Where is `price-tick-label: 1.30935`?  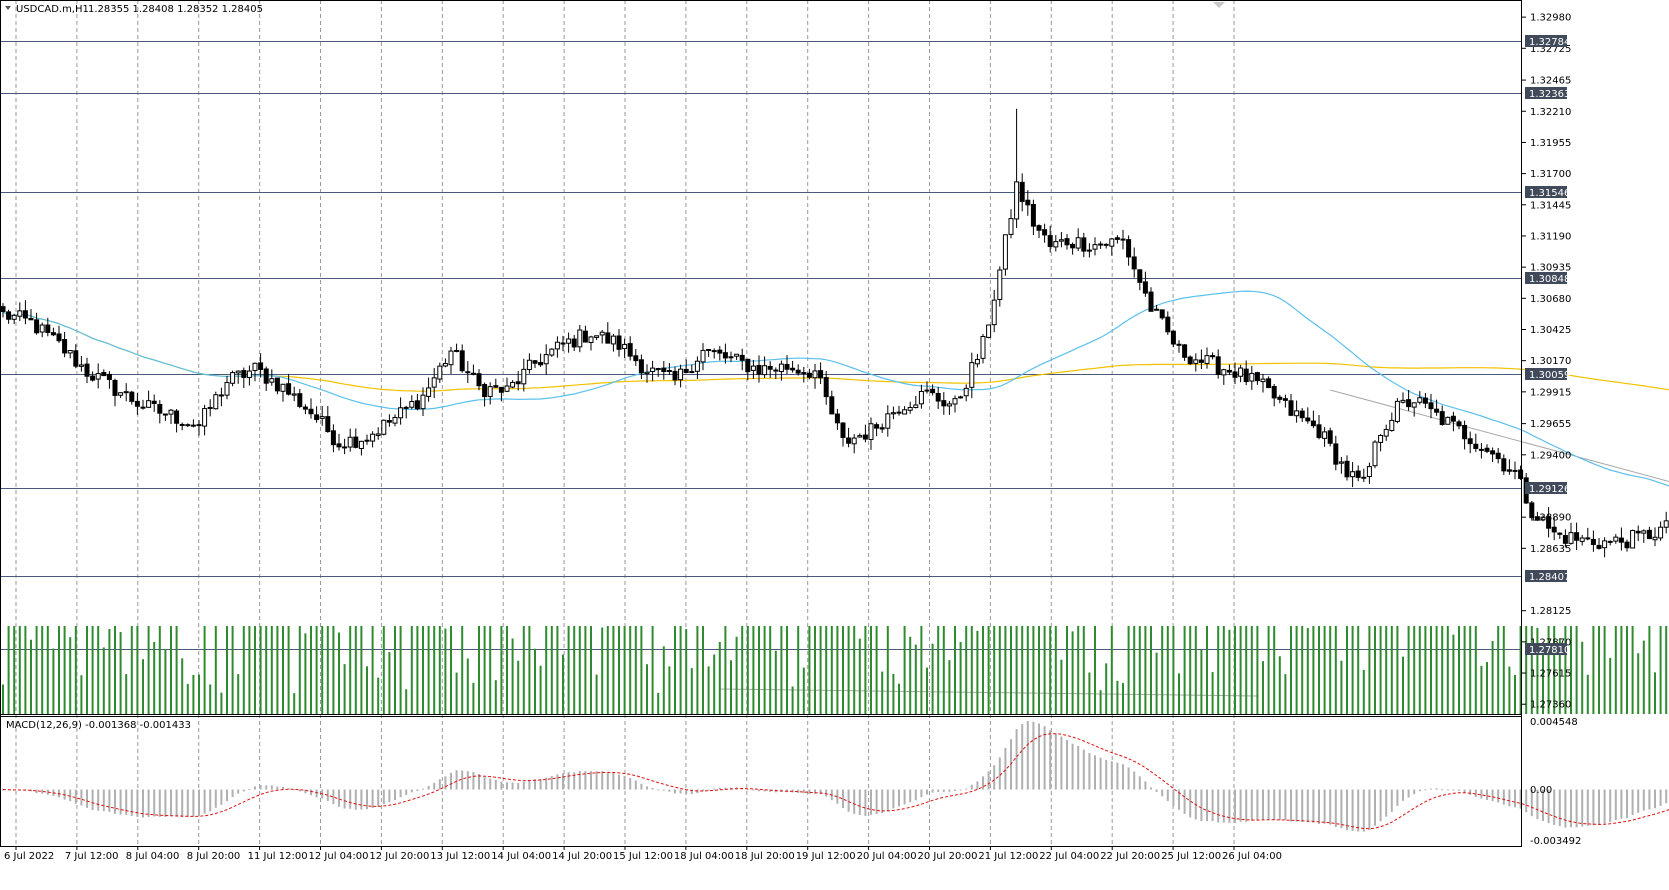 price-tick-label: 1.30935 is located at coordinates (1550, 268).